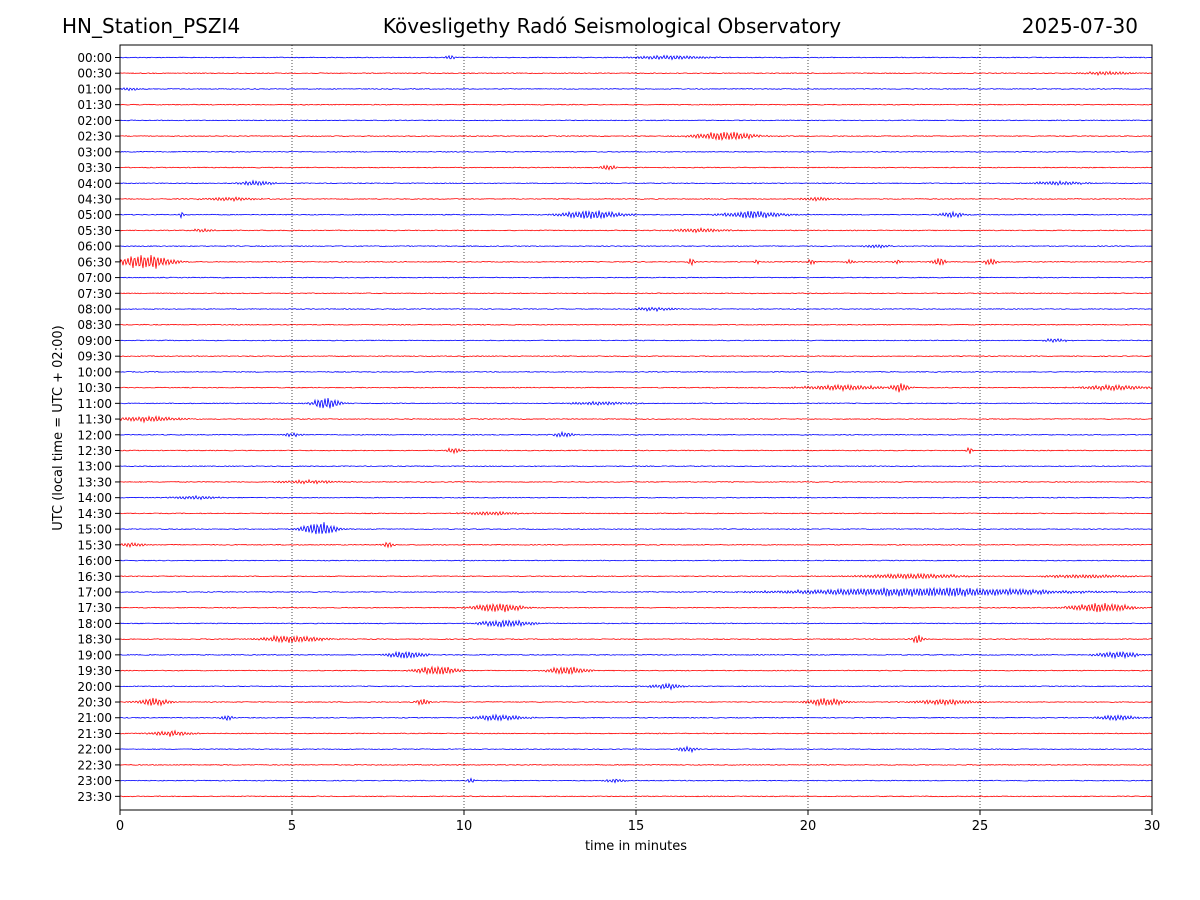  I want to click on y-tick-label: 14:30, so click(94, 514).